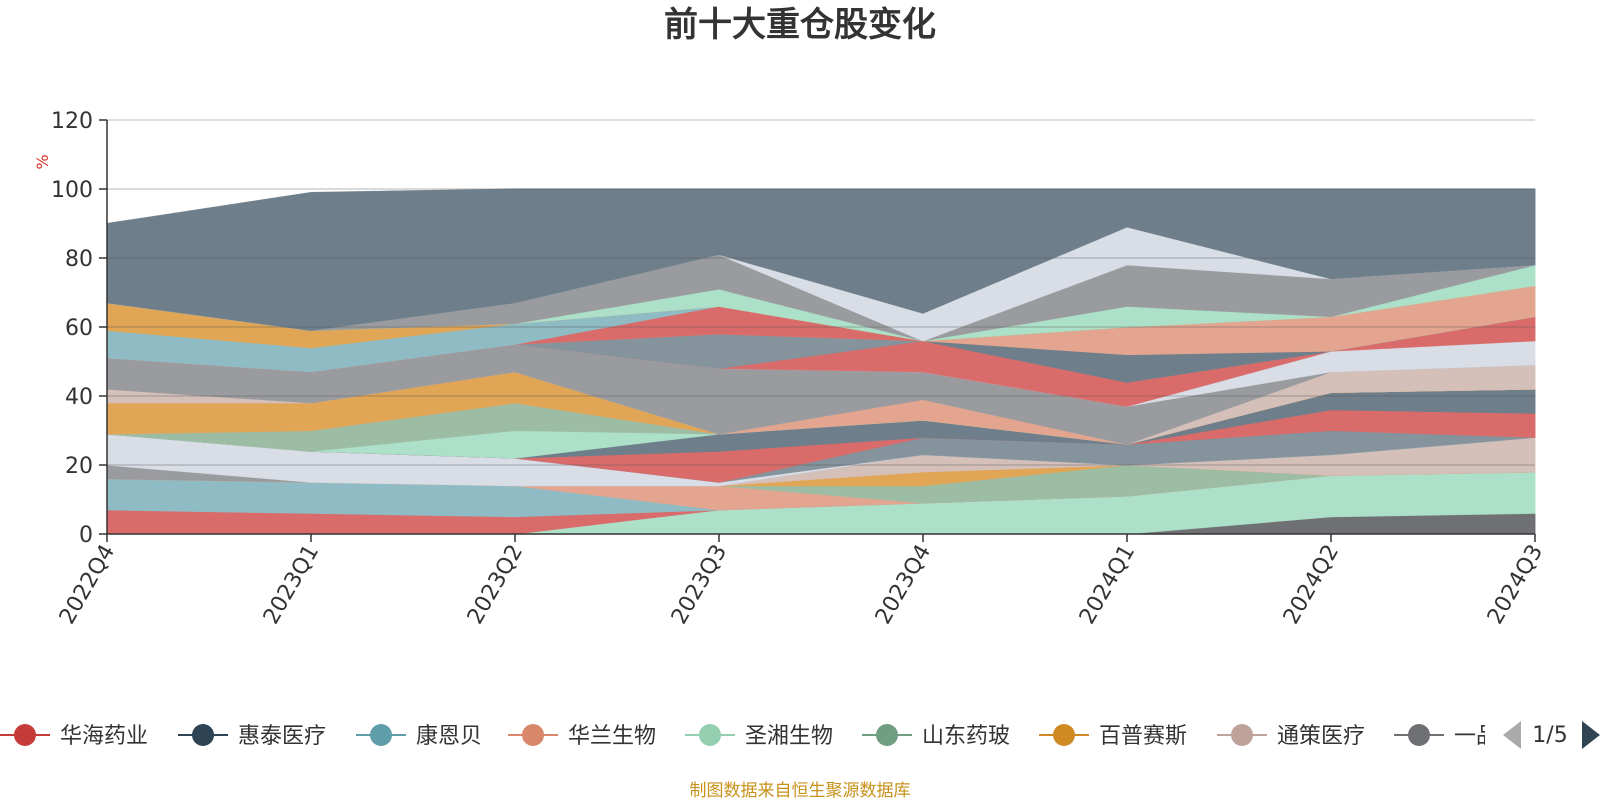 Image resolution: width=1600 pixels, height=800 pixels. I want to click on legend-label-7: 通策医疗, so click(1321, 736).